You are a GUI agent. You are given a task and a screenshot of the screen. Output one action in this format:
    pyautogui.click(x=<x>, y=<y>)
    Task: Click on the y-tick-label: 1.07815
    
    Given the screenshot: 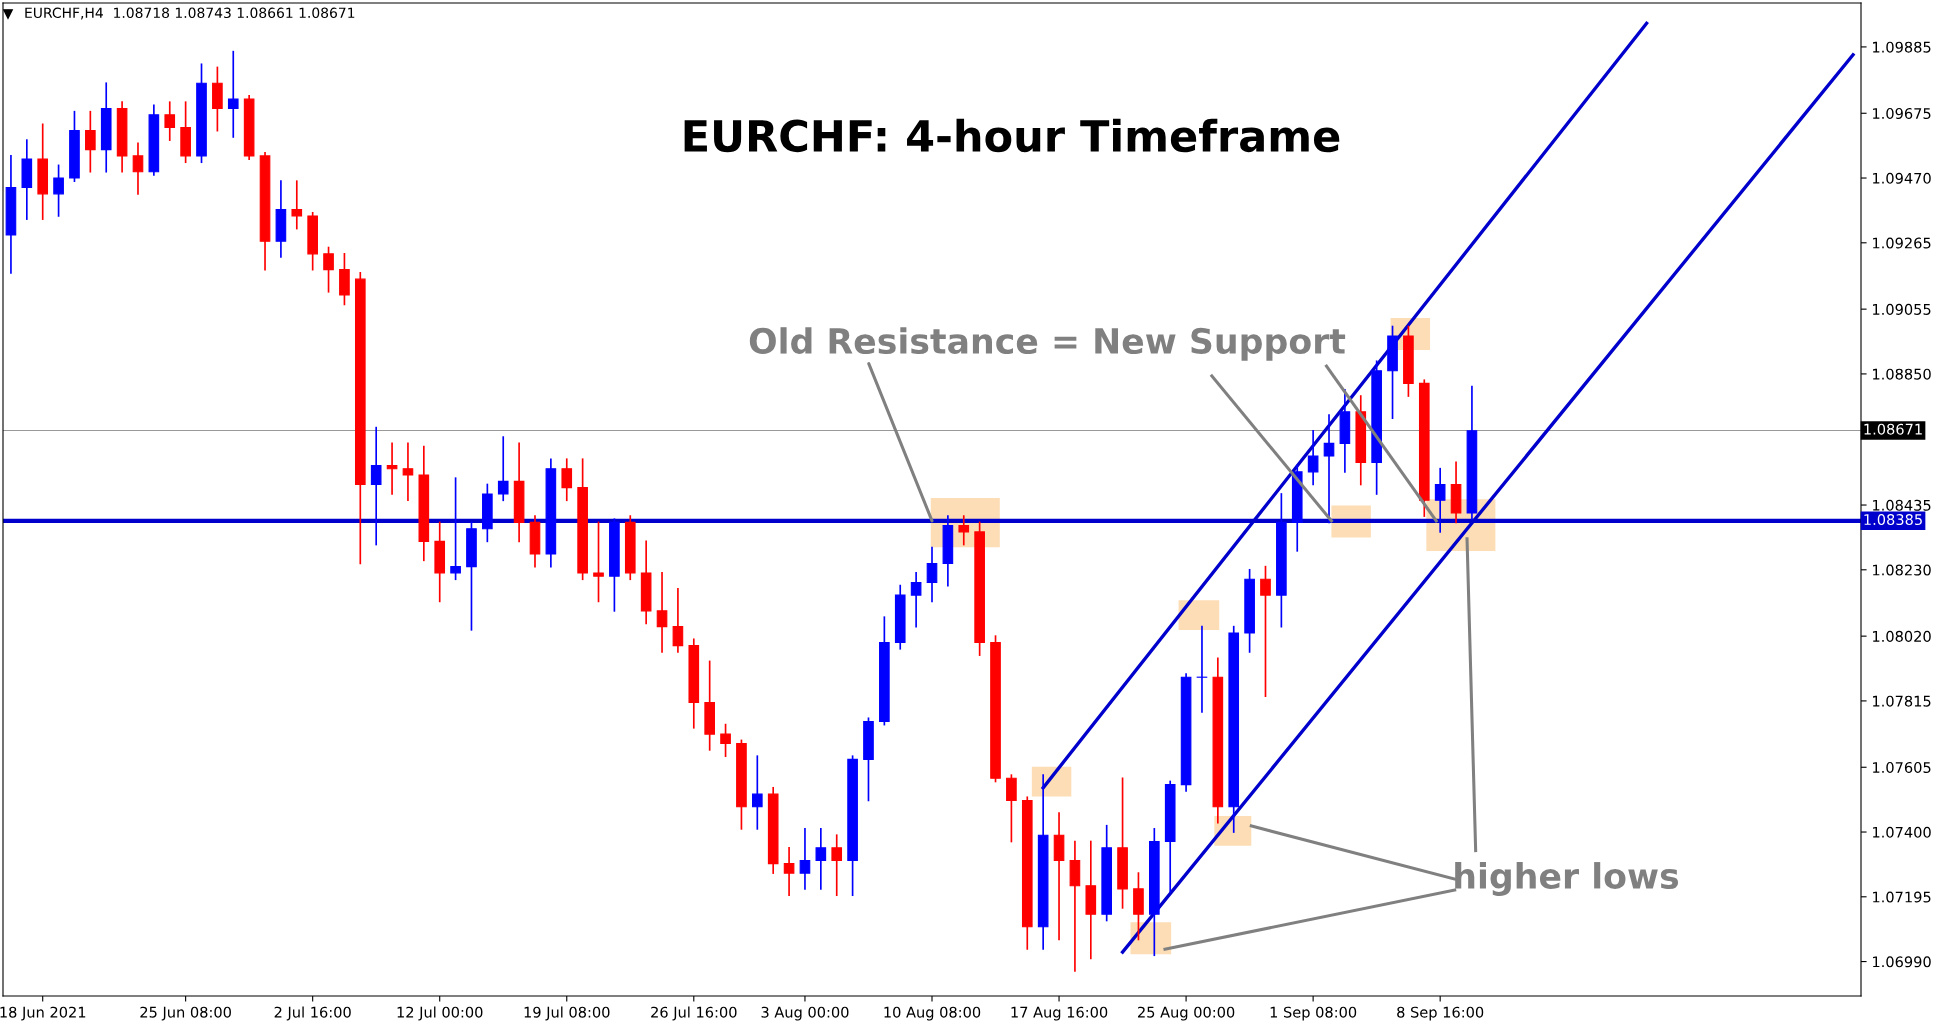 What is the action you would take?
    pyautogui.click(x=1902, y=701)
    